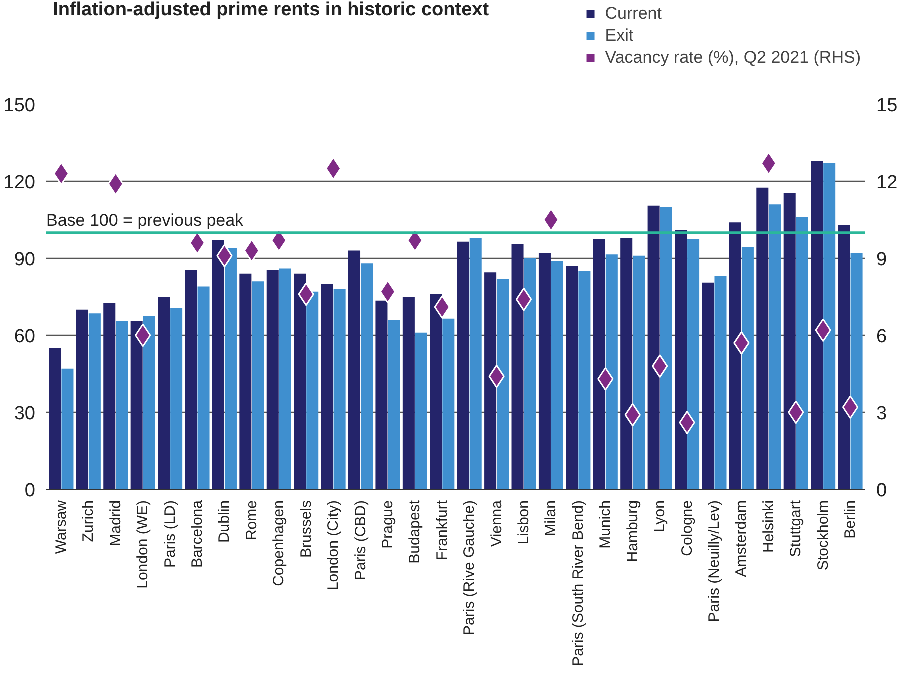  Describe the element at coordinates (524, 522) in the screenshot. I see `x-tick-label: Lisbon` at that location.